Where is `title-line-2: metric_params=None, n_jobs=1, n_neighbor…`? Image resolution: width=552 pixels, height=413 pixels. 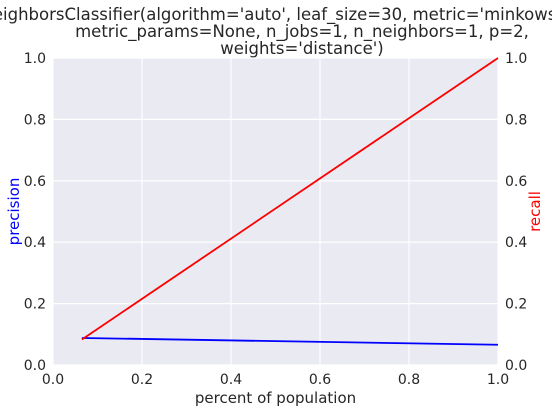 title-line-2: metric_params=None, n_jobs=1, n_neighbor… is located at coordinates (302, 32).